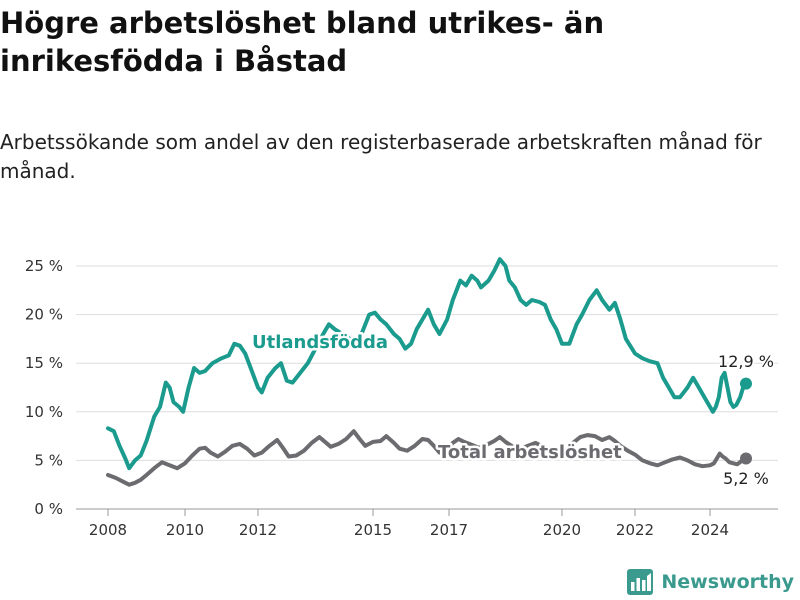 The height and width of the screenshot is (600, 800). I want to click on end-point-total-arbetsloshet, so click(746, 458).